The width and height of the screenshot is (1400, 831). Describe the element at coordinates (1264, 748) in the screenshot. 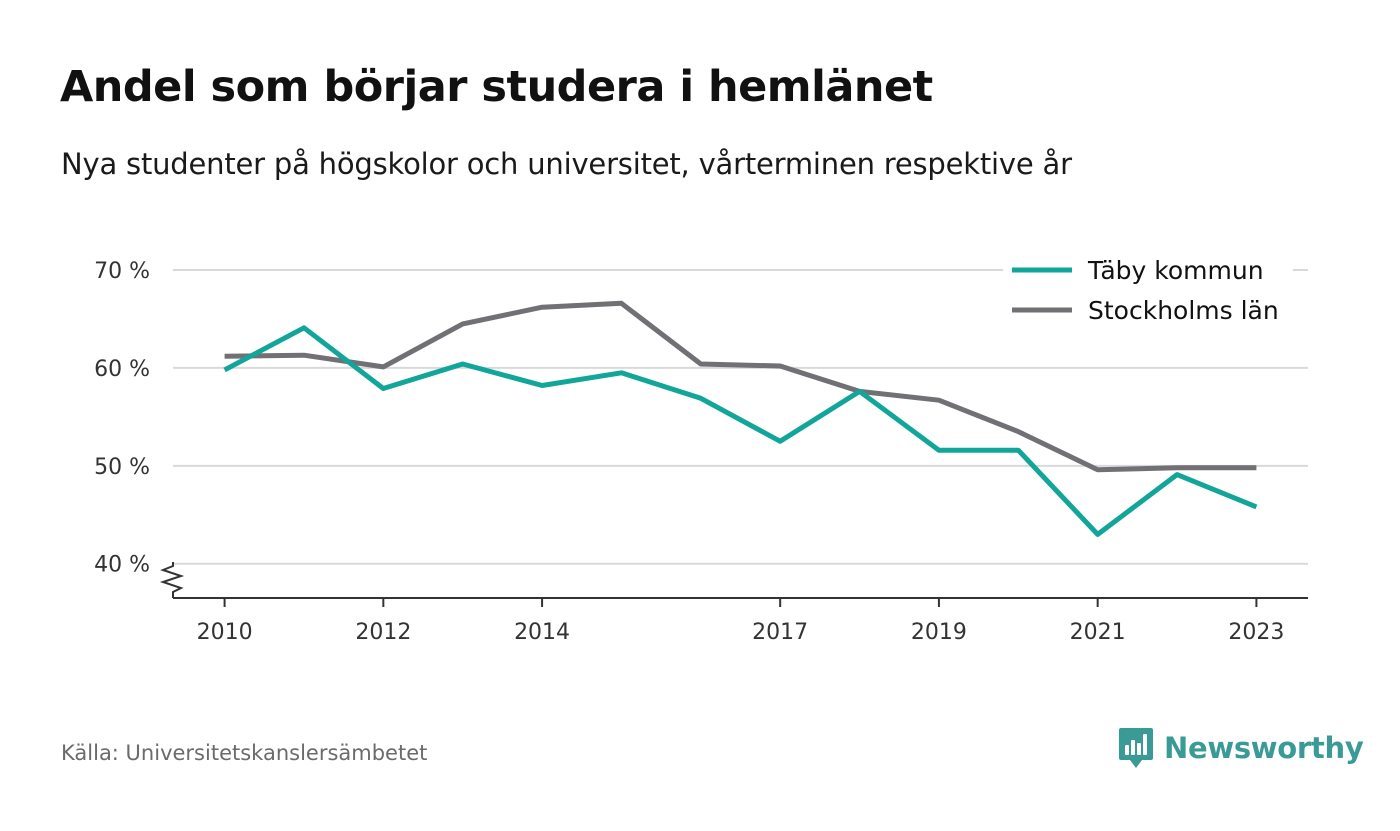

I see `brand-name: Newsworthy` at that location.